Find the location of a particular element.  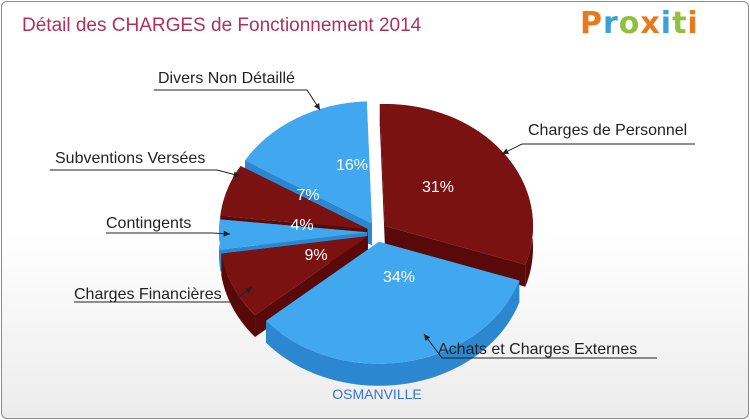

slice-category-label: Divers Non Détaillé is located at coordinates (226, 78).